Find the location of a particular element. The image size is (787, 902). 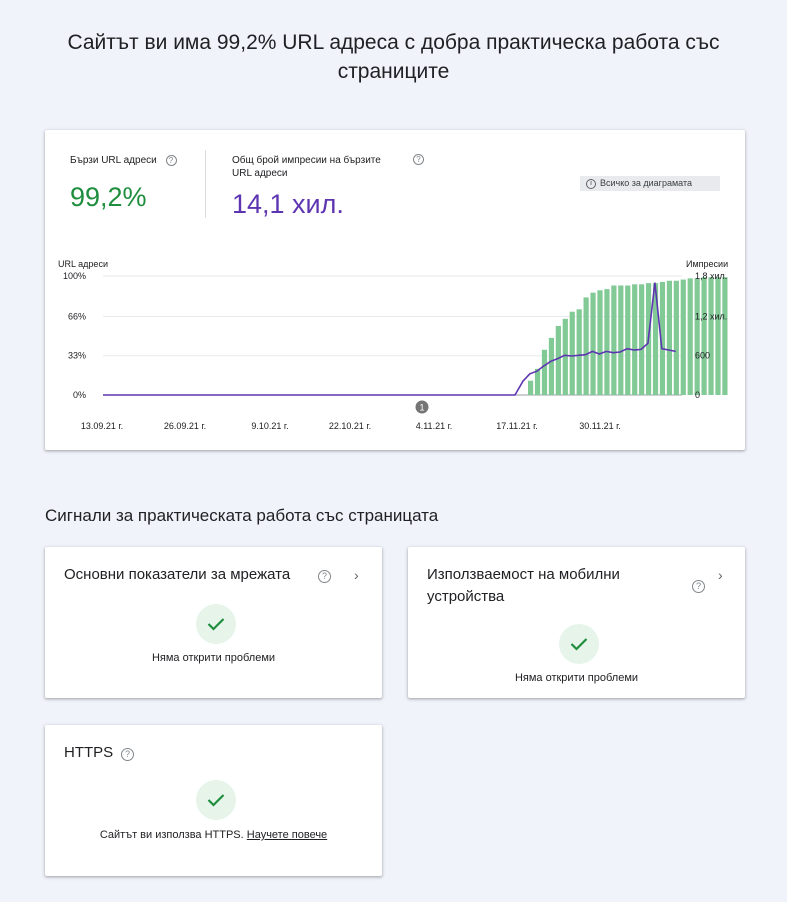

annotation-label: 1 is located at coordinates (421, 408).